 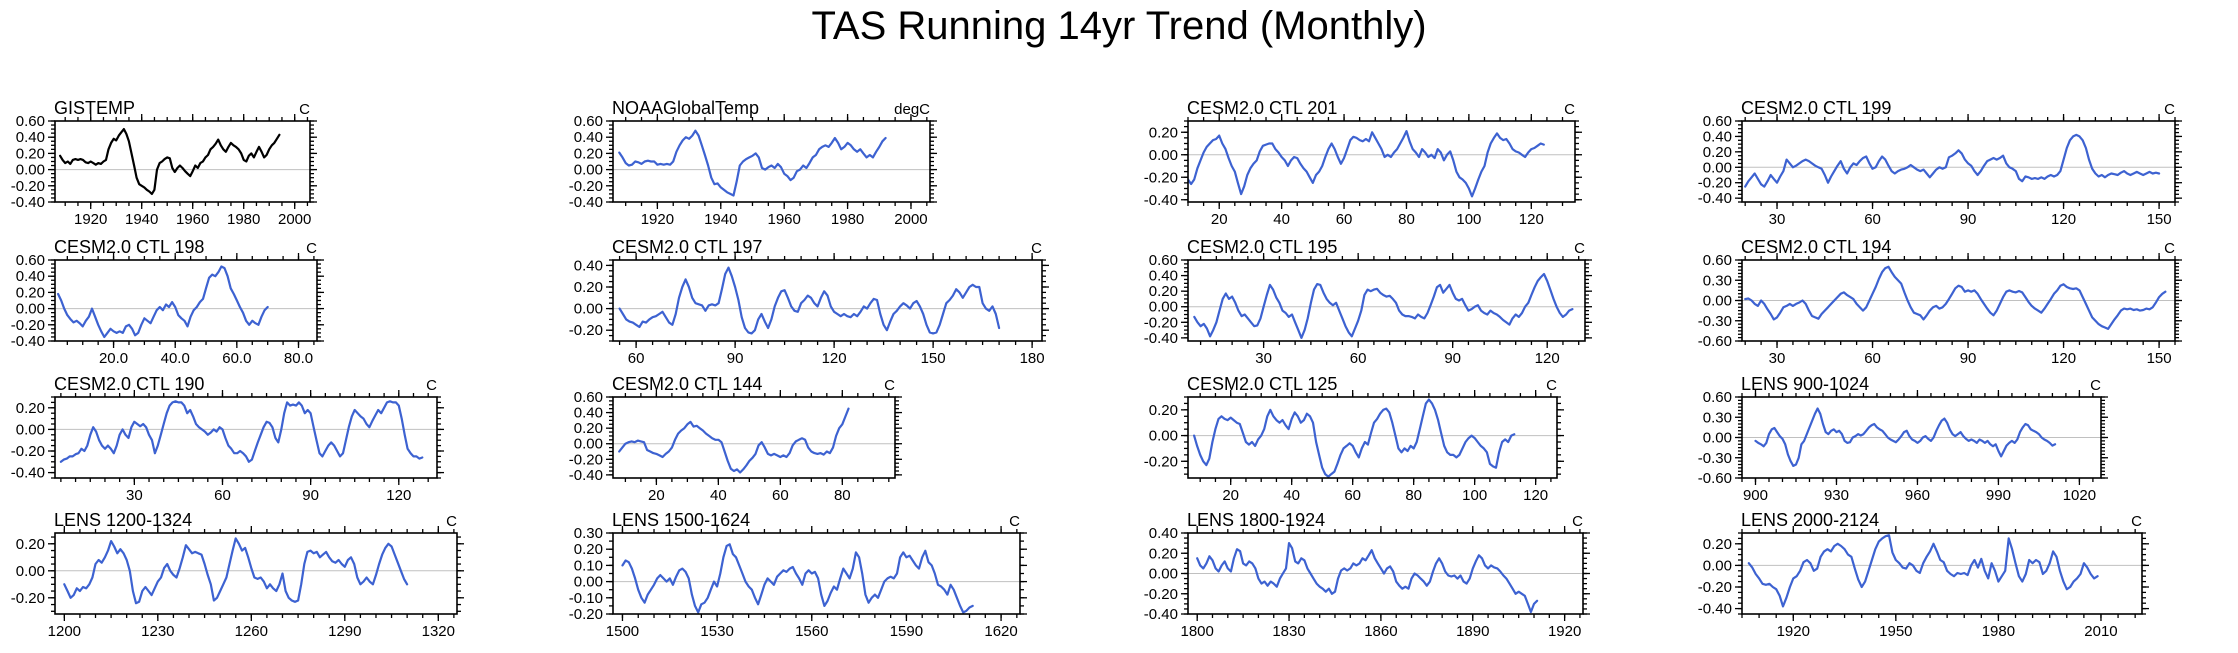 I want to click on panel-title: CESM2.0 CTL 195, so click(x=1262, y=247).